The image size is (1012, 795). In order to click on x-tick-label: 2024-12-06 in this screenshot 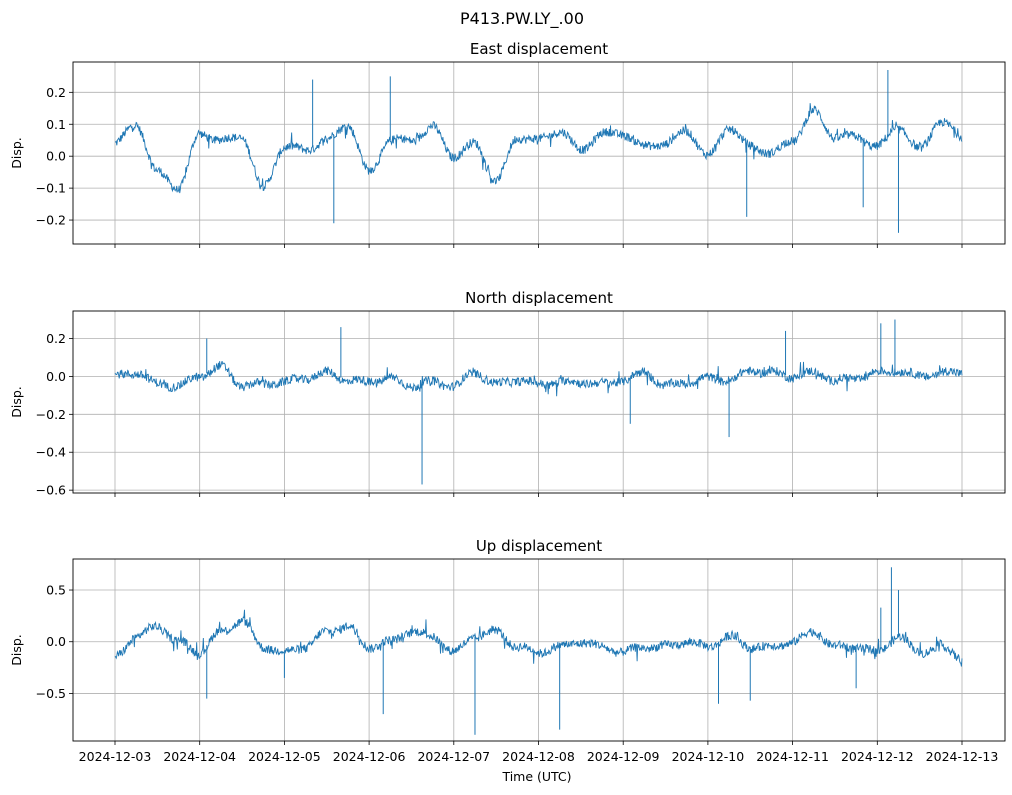, I will do `click(369, 756)`.